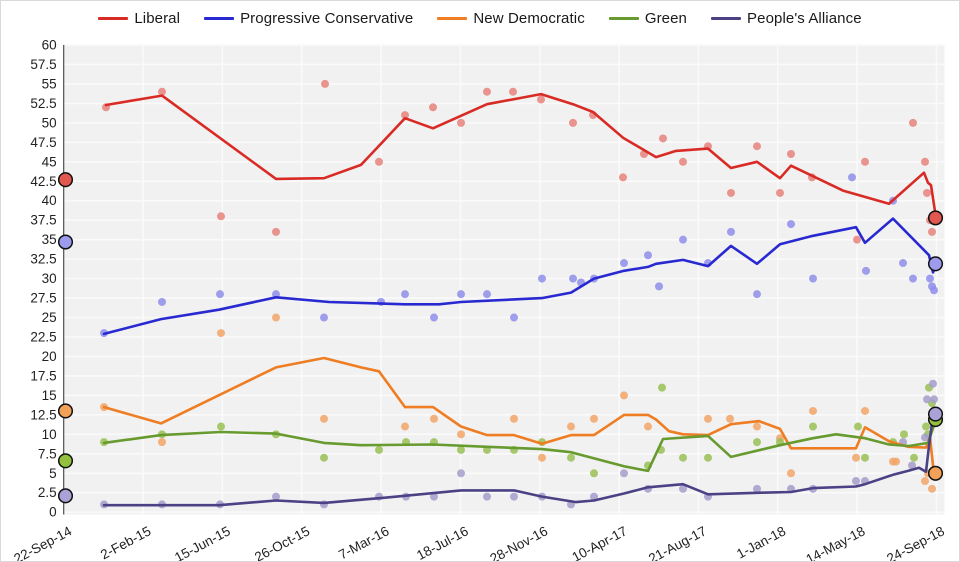  I want to click on trend-line-green, so click(520, 445).